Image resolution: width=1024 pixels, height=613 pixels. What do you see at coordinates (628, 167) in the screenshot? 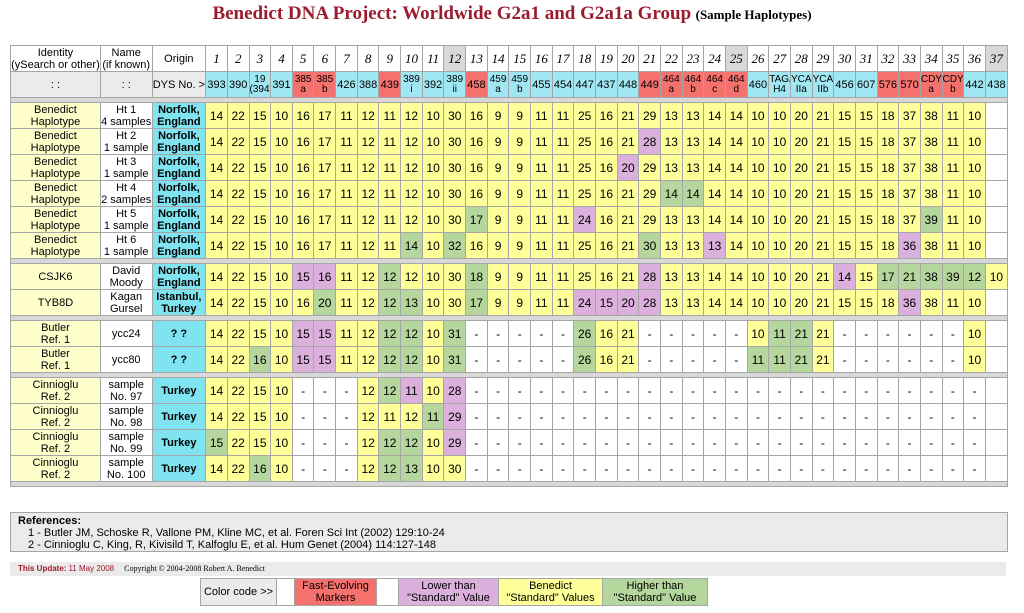
I see `marker-value: 20` at bounding box center [628, 167].